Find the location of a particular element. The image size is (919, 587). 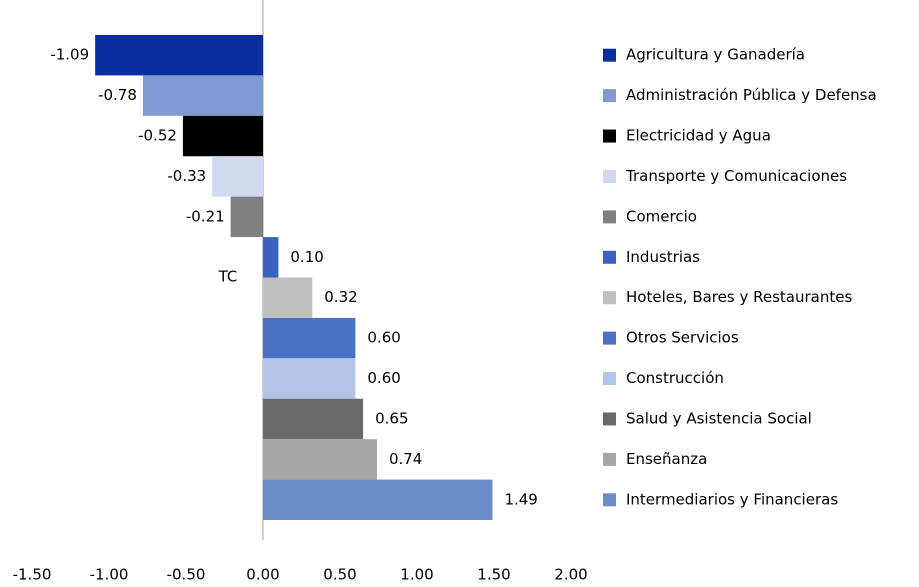

annotation: TC is located at coordinates (228, 277).